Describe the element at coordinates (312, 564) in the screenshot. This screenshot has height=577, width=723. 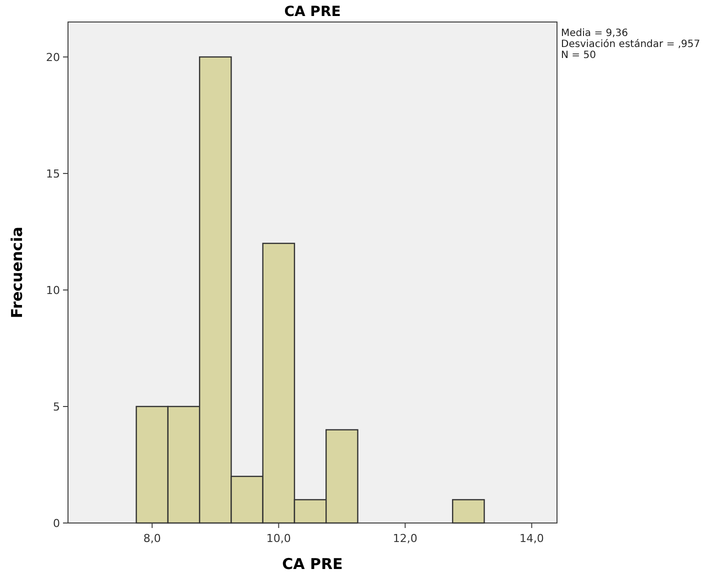
I see `x-axis-title: CA PRE` at that location.